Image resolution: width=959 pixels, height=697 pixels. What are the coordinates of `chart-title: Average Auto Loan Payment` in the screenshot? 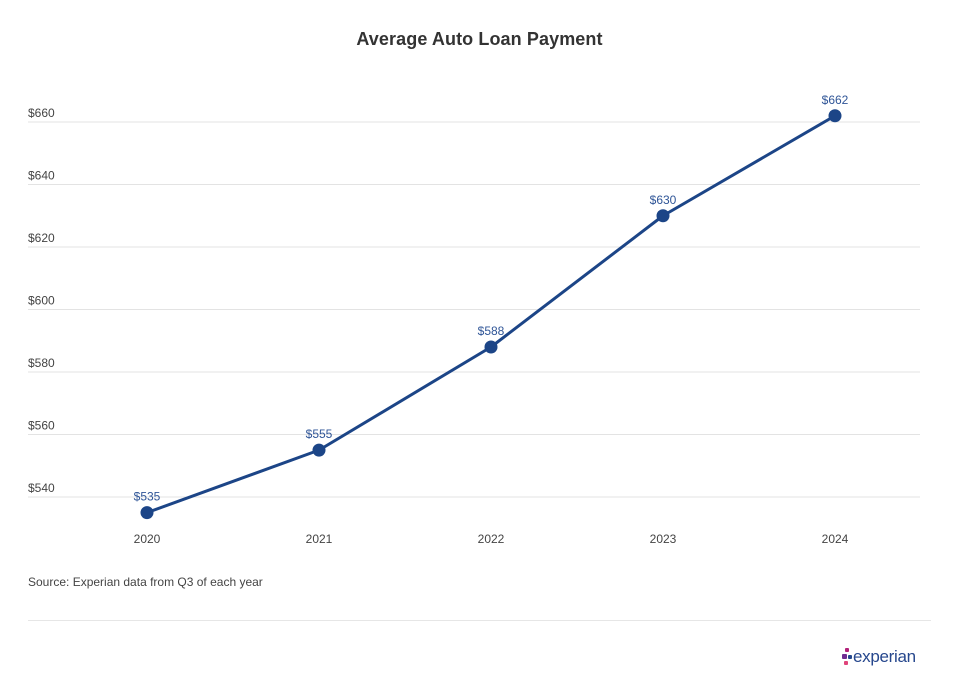 It's located at (479, 39).